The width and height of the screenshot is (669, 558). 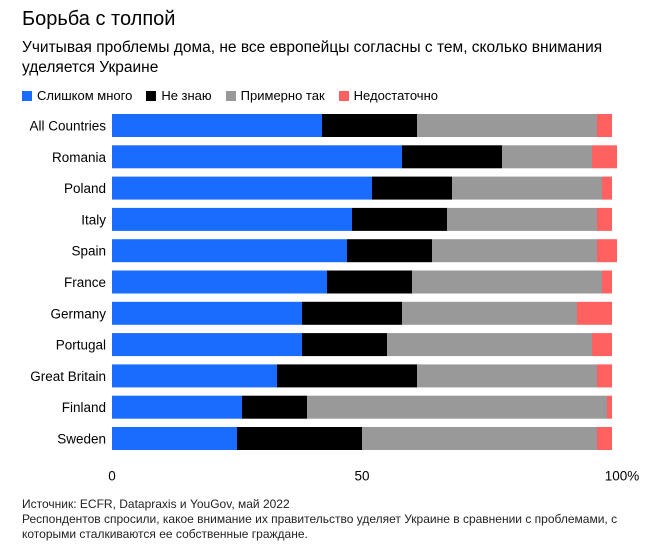 What do you see at coordinates (84, 407) in the screenshot?
I see `category-label: Finland` at bounding box center [84, 407].